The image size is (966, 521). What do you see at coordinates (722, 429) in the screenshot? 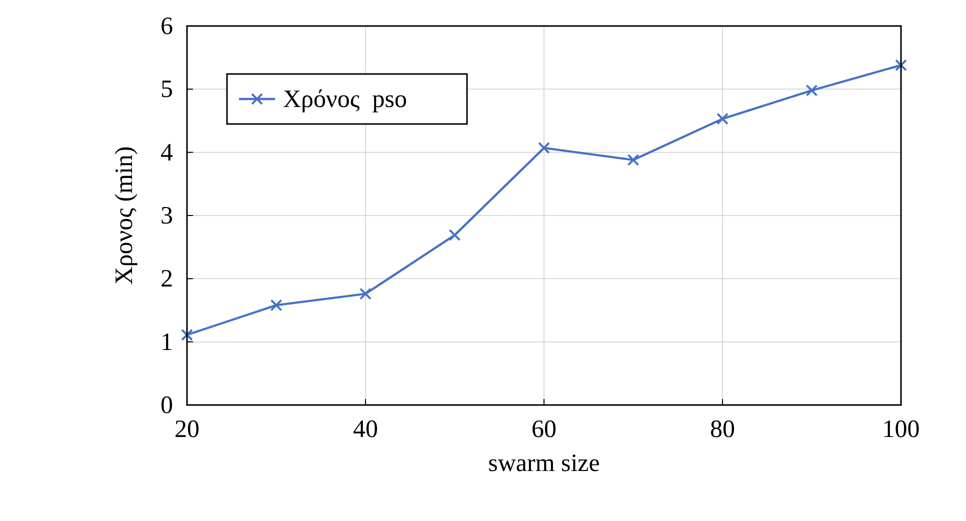
I see `x-tick-label: 80` at bounding box center [722, 429].